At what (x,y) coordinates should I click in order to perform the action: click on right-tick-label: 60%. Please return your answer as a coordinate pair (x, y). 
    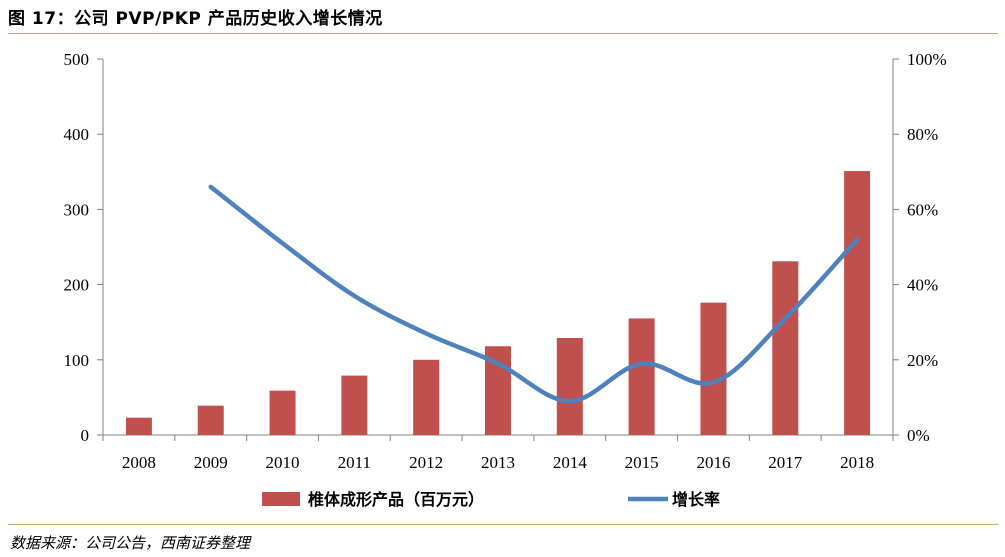
    Looking at the image, I should click on (922, 209).